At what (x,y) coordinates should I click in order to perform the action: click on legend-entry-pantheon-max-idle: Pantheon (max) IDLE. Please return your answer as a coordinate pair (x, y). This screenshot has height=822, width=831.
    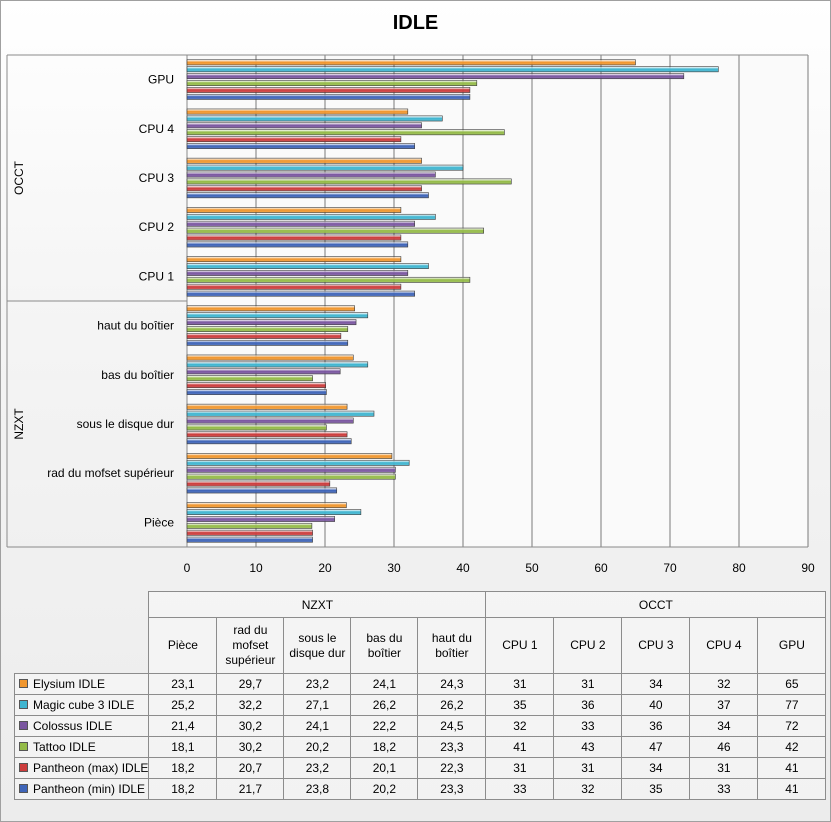
    Looking at the image, I should click on (81, 768).